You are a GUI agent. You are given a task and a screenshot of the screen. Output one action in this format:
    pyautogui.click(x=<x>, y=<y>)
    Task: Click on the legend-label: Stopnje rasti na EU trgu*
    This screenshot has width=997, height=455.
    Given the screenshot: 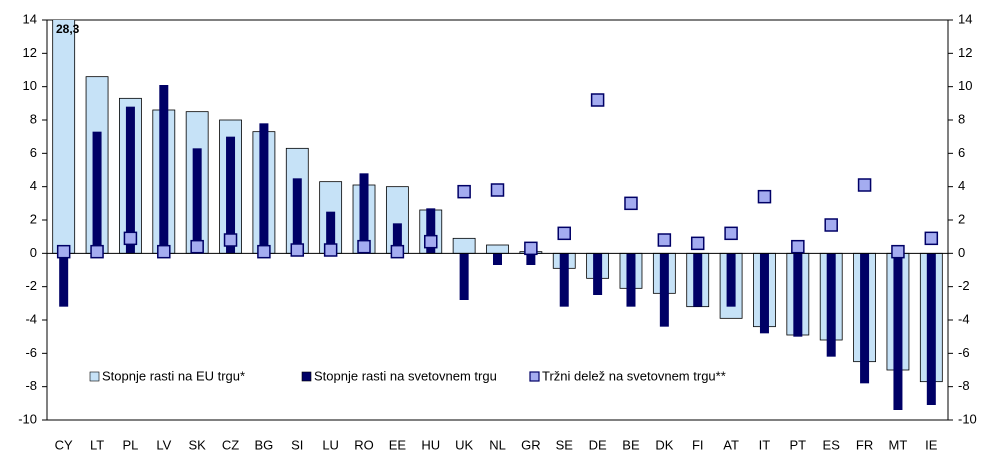 What is the action you would take?
    pyautogui.click(x=173, y=375)
    